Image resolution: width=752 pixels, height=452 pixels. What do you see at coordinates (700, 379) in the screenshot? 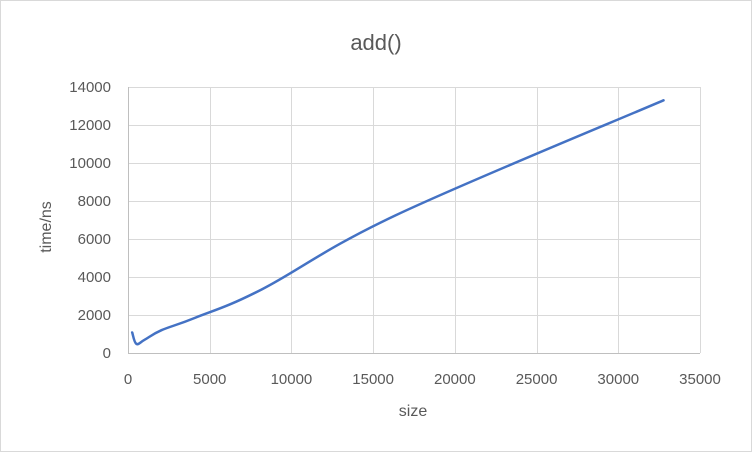
I see `x-tick-label: 35000` at bounding box center [700, 379].